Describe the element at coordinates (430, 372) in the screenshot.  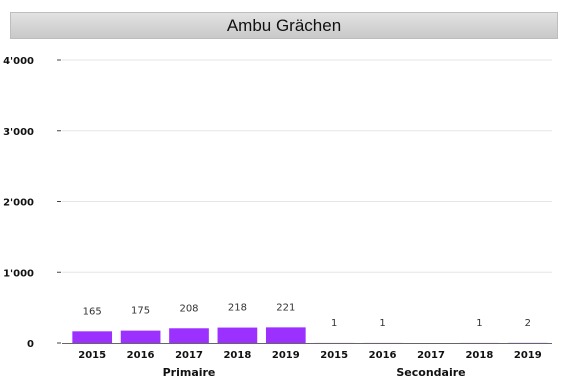
I see `group-label: Secondaire` at that location.